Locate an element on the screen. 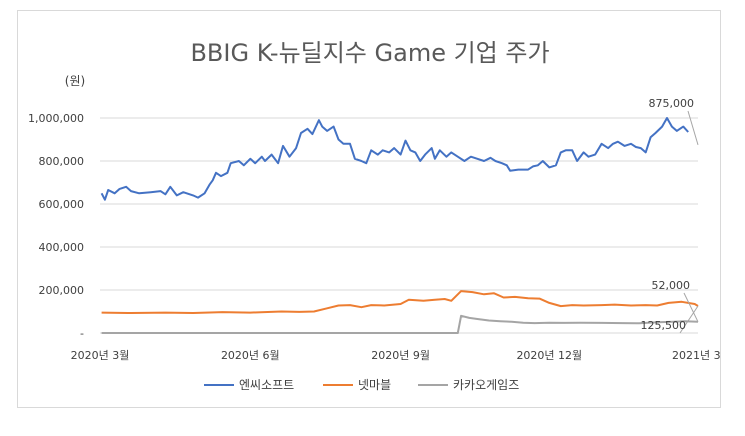 The width and height of the screenshot is (745, 436). x-tick-label: 2020년 6월 is located at coordinates (250, 355).